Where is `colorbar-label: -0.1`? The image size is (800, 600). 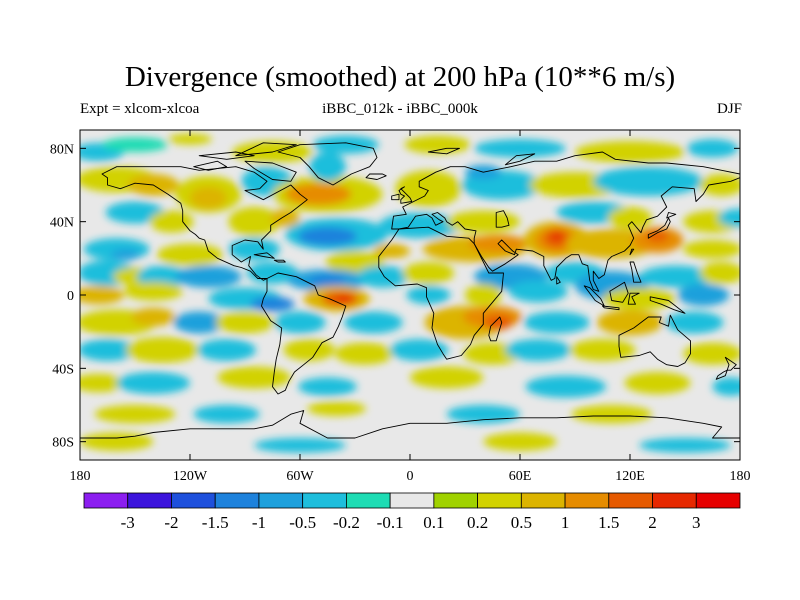
colorbar-label: -0.1 is located at coordinates (390, 522).